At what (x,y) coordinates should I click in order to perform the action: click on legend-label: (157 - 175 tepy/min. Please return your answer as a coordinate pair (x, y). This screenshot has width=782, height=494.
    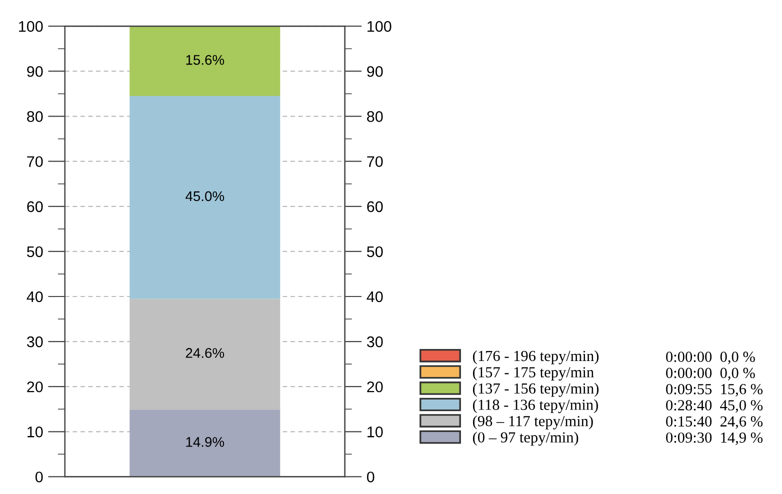
    Looking at the image, I should click on (533, 373).